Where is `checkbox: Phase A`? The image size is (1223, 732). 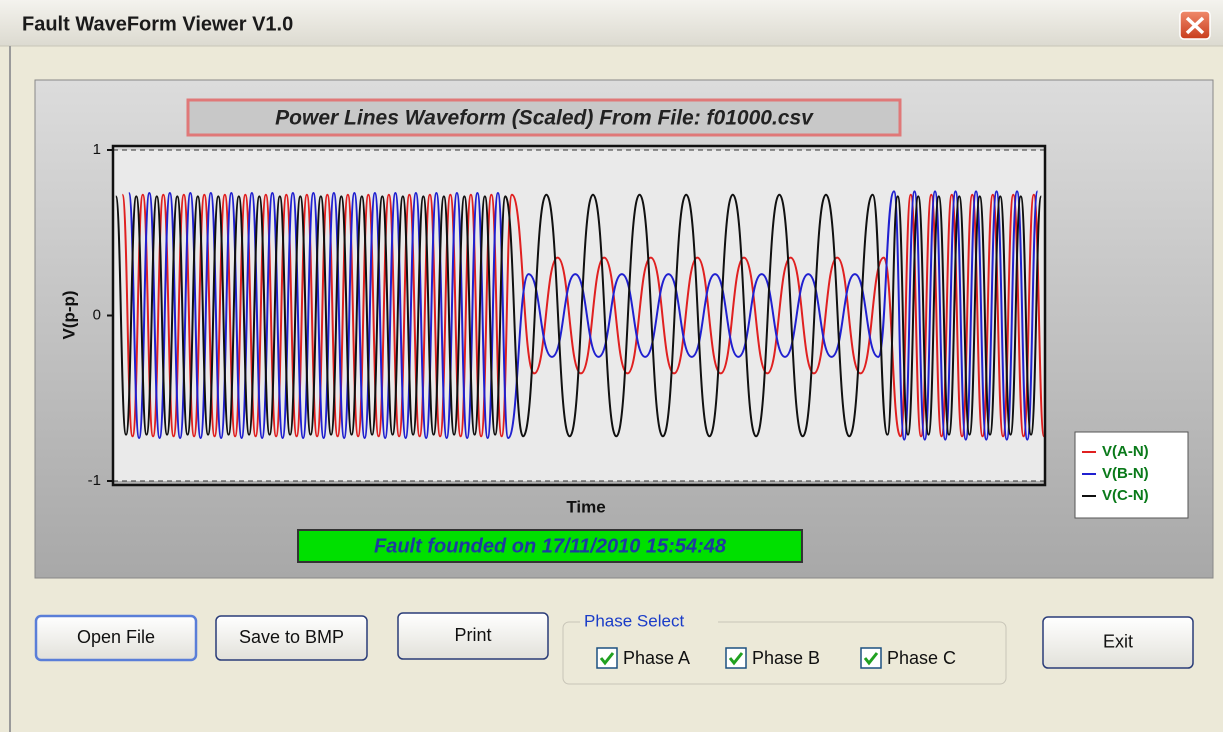 checkbox: Phase A is located at coordinates (643, 658).